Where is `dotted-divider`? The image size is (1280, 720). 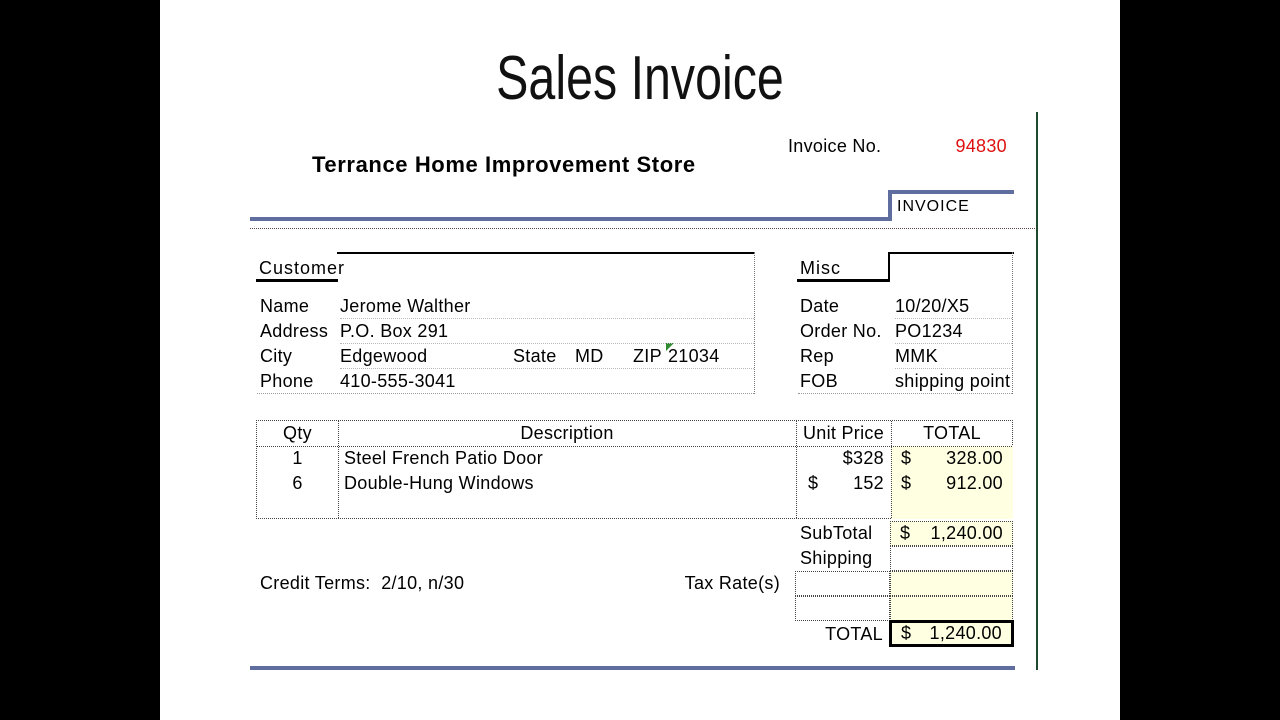 dotted-divider is located at coordinates (643, 228).